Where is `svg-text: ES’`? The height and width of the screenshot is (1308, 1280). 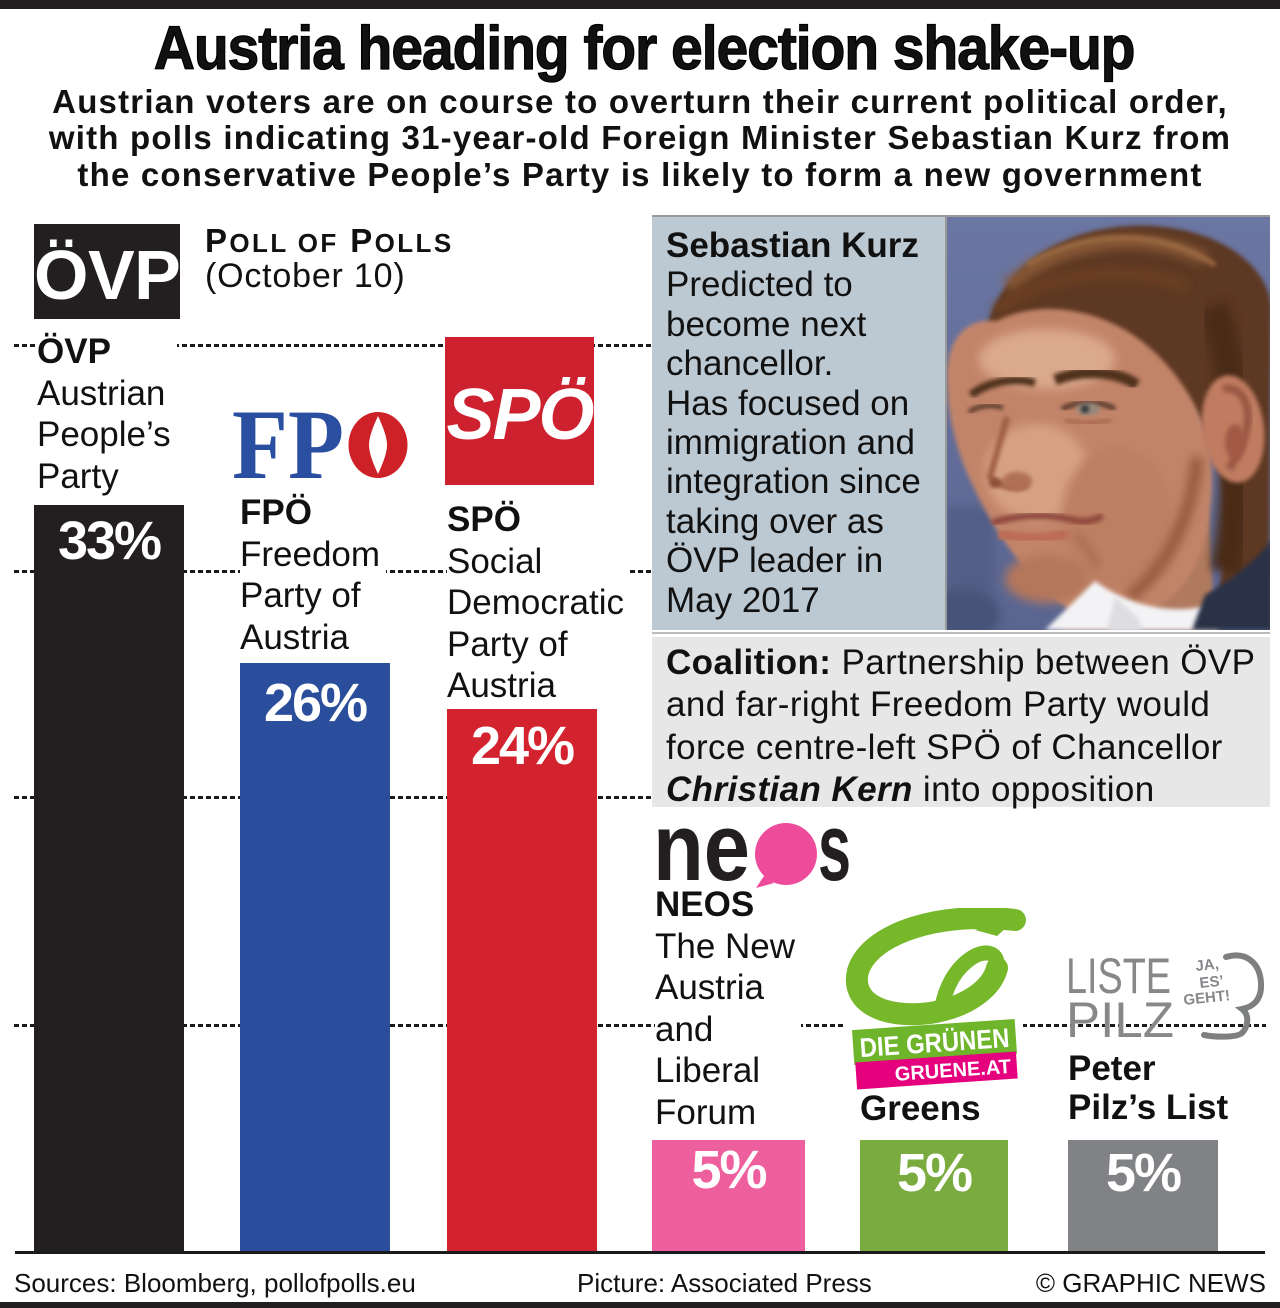 svg-text: ES’ is located at coordinates (1212, 982).